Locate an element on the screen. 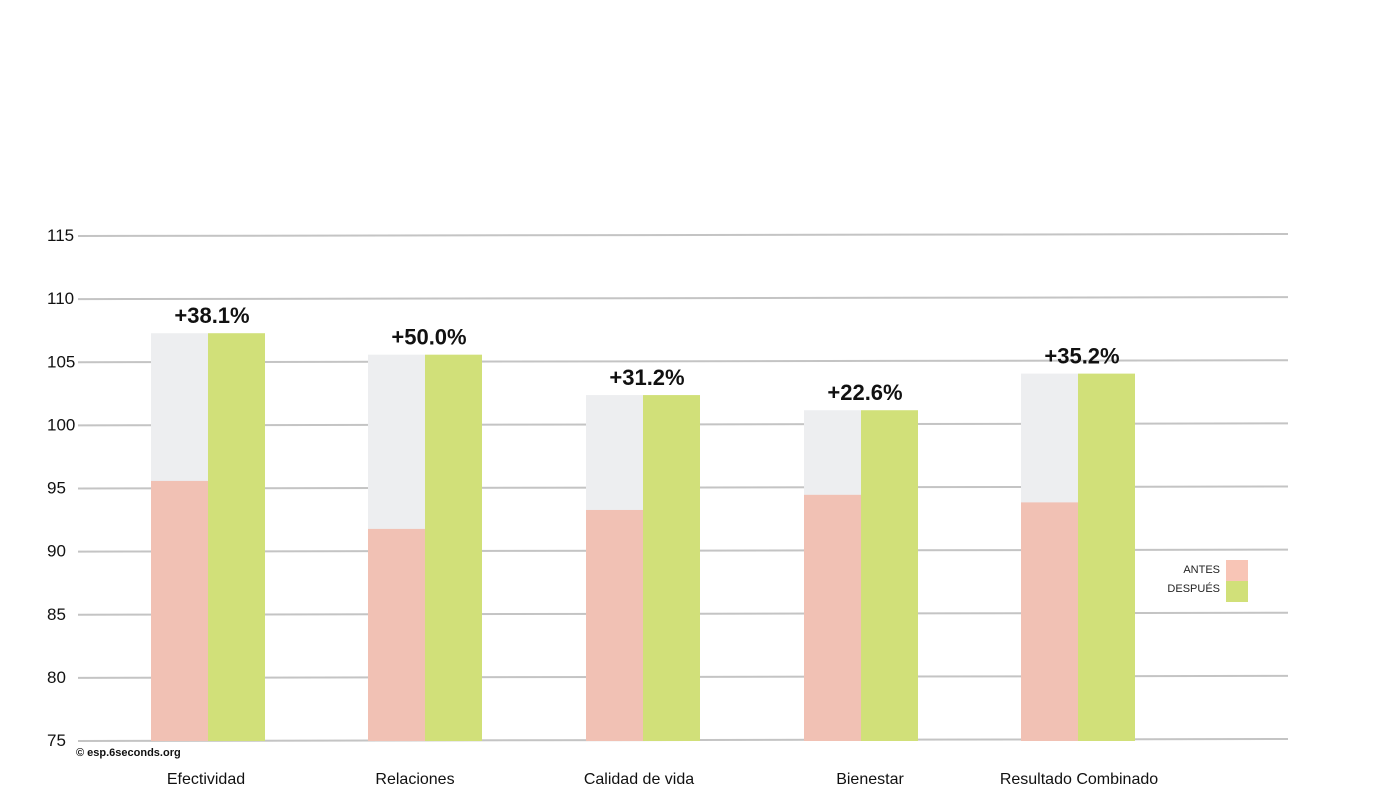 The image size is (1400, 811). x-category-label: Relaciones is located at coordinates (414, 779).